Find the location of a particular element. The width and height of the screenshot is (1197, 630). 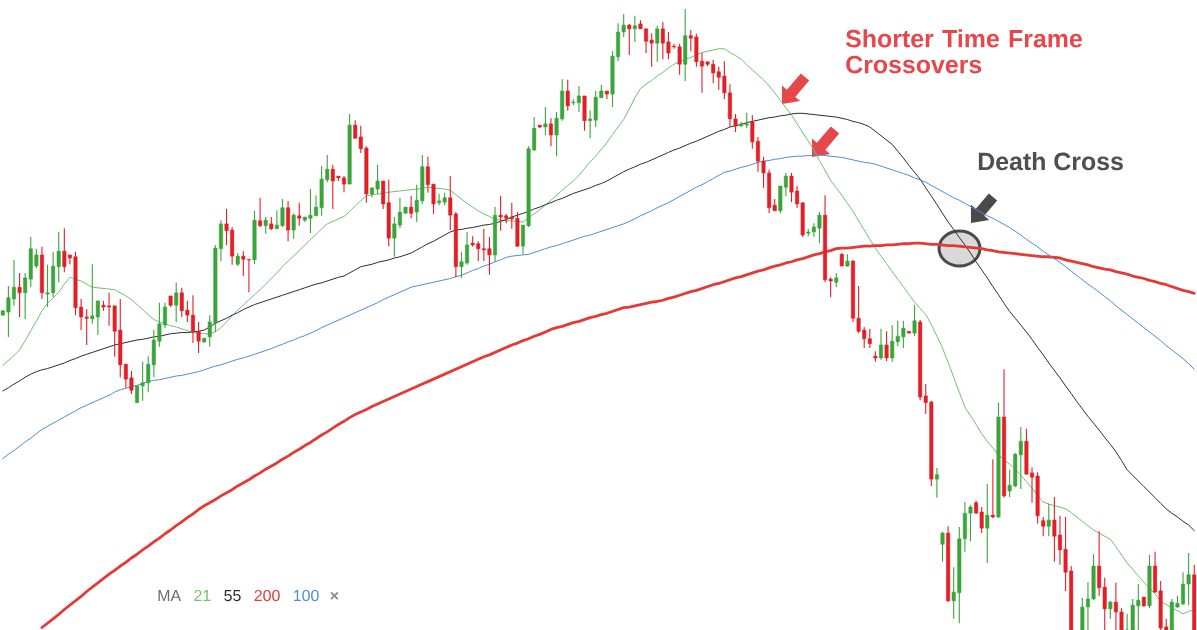

legend-title: MA is located at coordinates (170, 595).